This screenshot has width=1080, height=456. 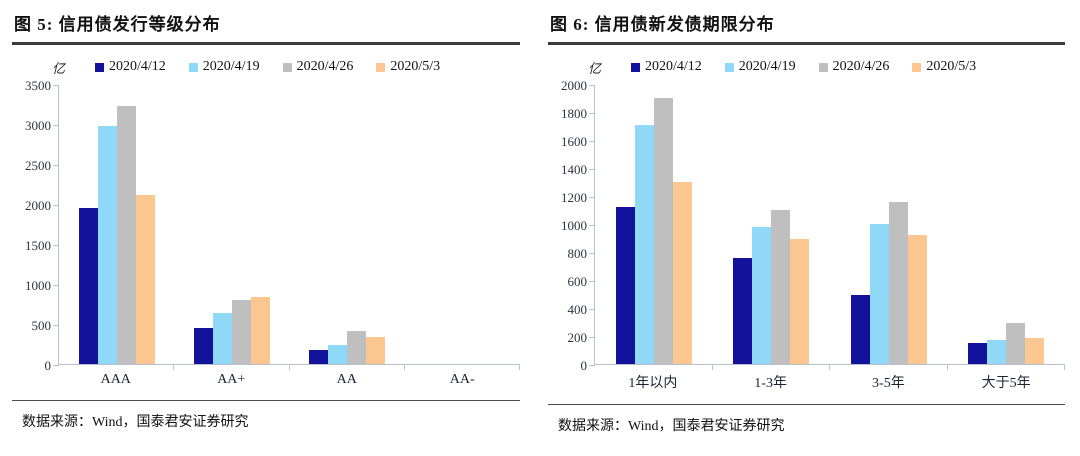 What do you see at coordinates (574, 141) in the screenshot?
I see `y-axis-tick-label: 1600` at bounding box center [574, 141].